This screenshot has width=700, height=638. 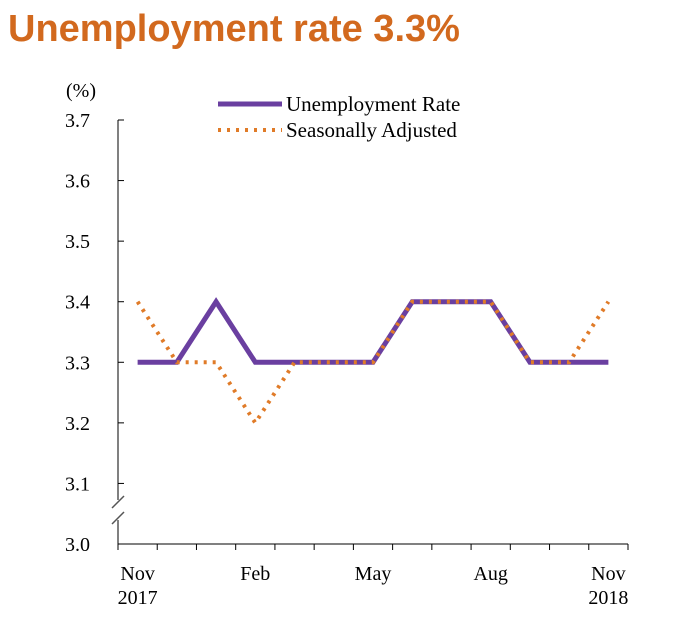 I want to click on y-tick-label: 3.7, so click(x=77, y=121).